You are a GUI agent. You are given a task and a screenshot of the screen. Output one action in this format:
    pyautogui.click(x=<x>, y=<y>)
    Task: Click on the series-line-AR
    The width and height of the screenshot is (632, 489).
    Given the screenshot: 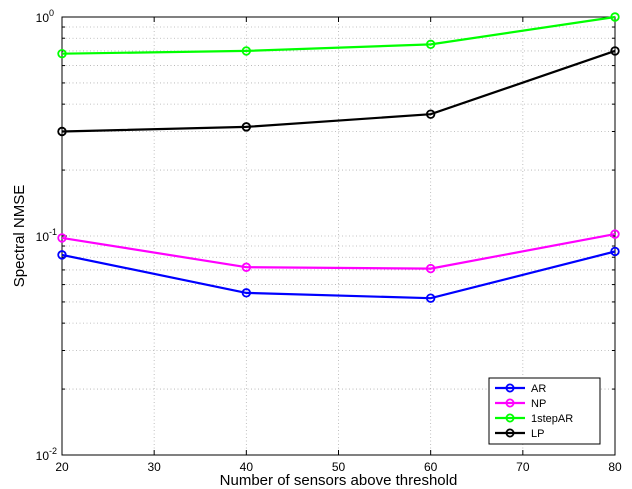 What is the action you would take?
    pyautogui.click(x=338, y=275)
    